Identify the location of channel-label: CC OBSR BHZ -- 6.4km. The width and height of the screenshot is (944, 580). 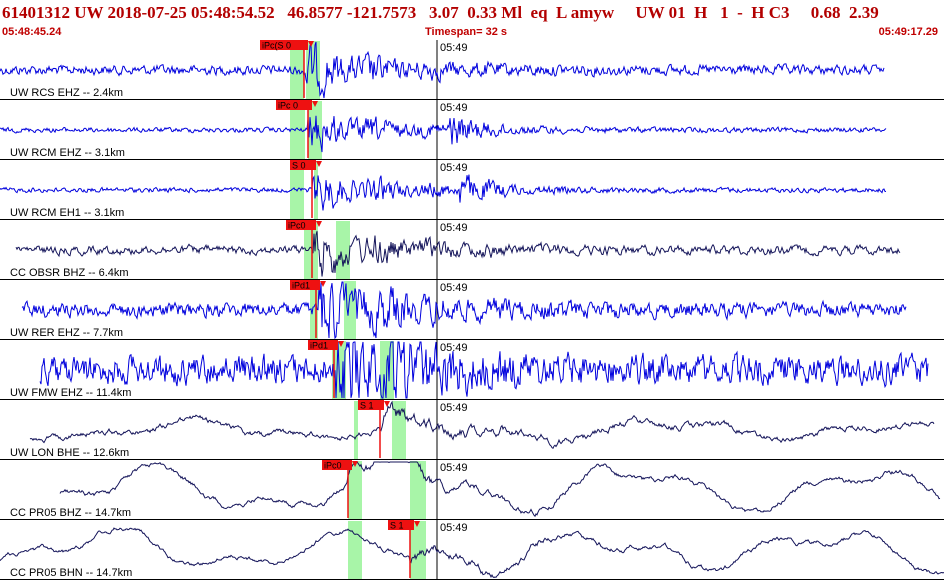
(69, 273).